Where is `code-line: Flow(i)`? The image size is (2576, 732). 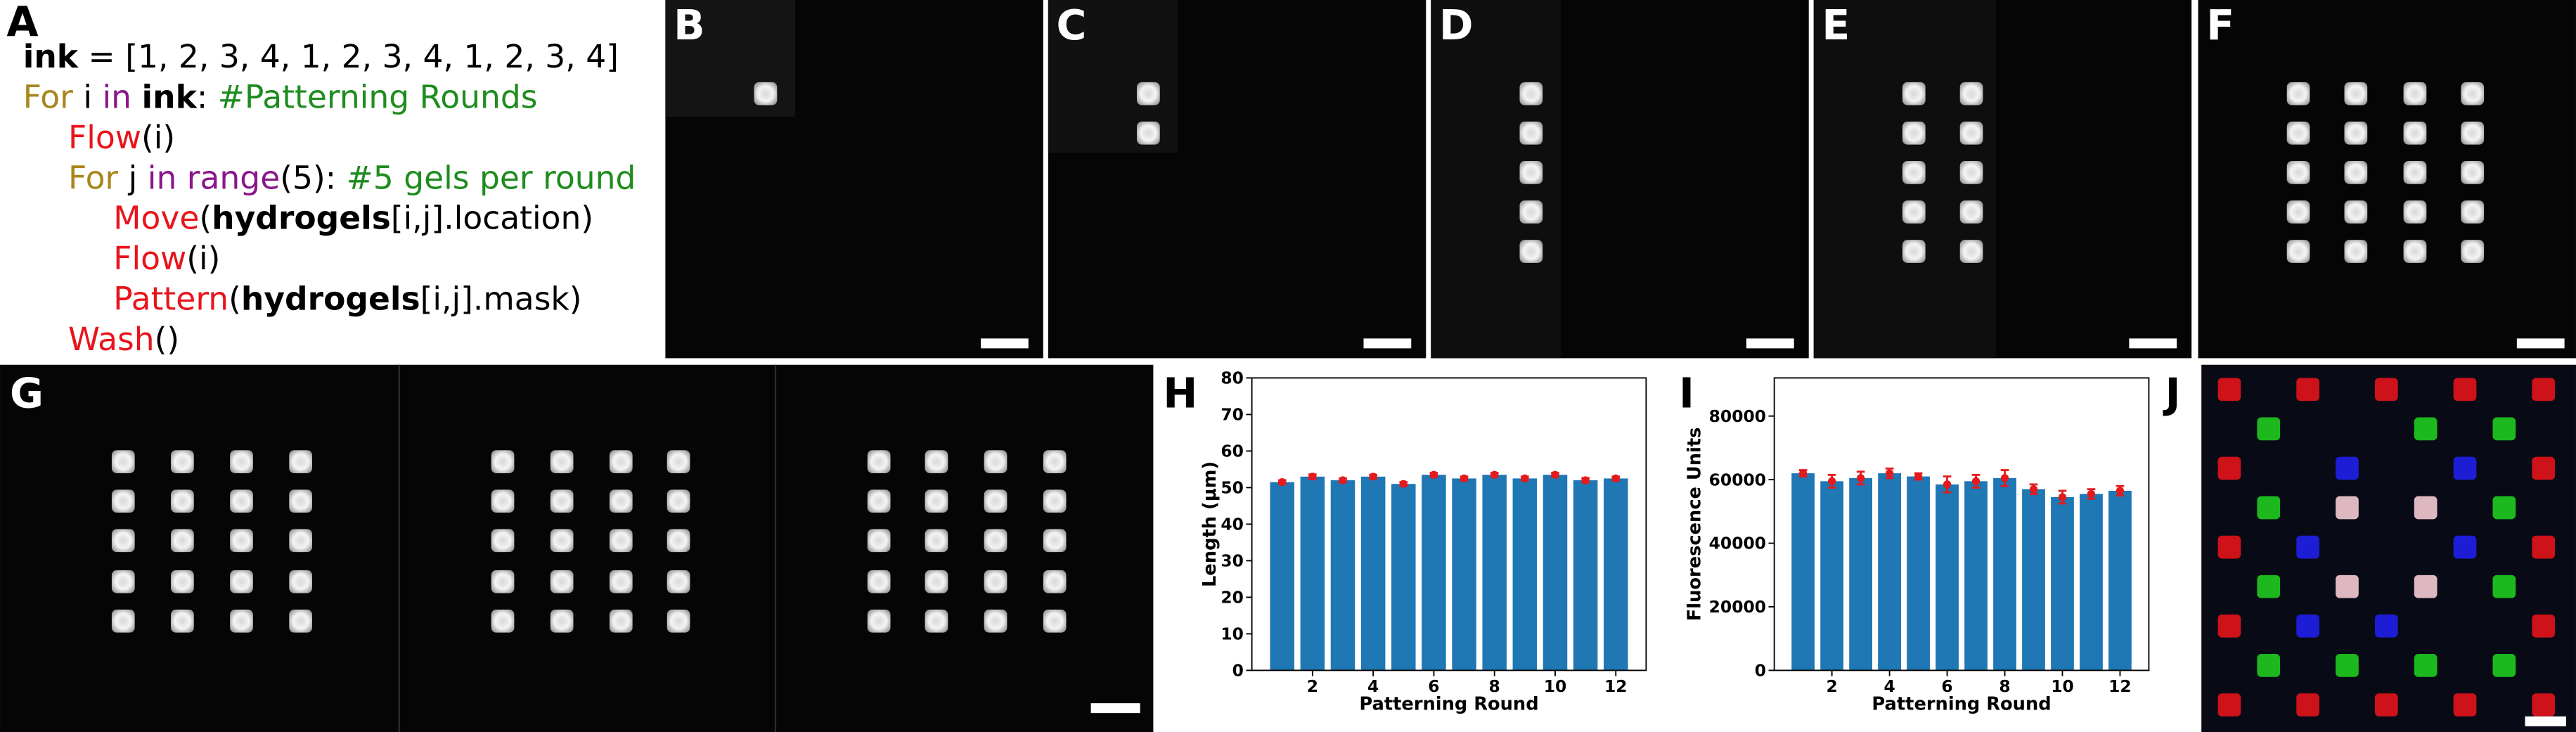 code-line: Flow(i) is located at coordinates (166, 259).